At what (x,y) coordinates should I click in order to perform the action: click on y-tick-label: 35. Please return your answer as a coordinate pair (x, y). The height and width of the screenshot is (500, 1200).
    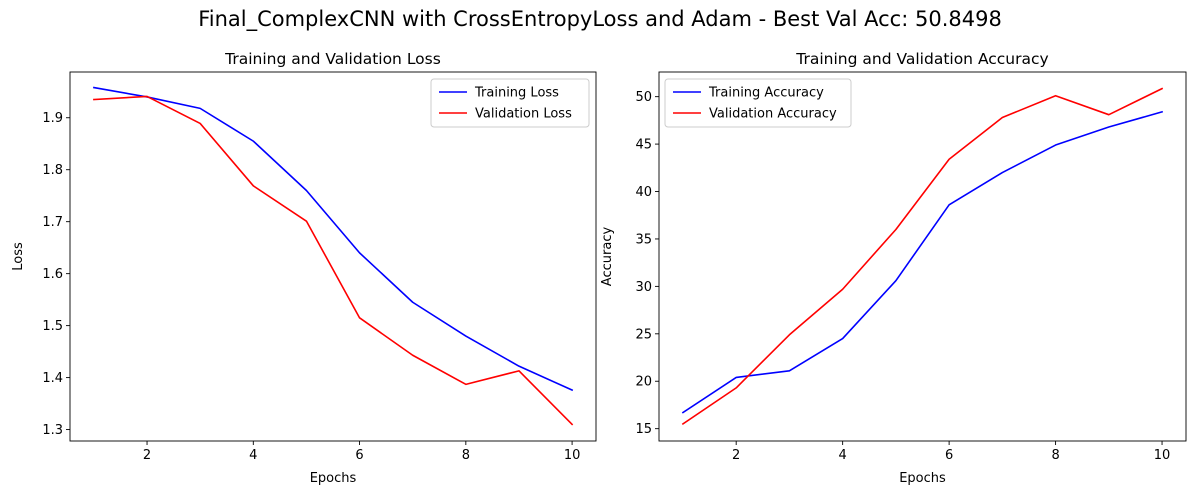
    Looking at the image, I should click on (643, 239).